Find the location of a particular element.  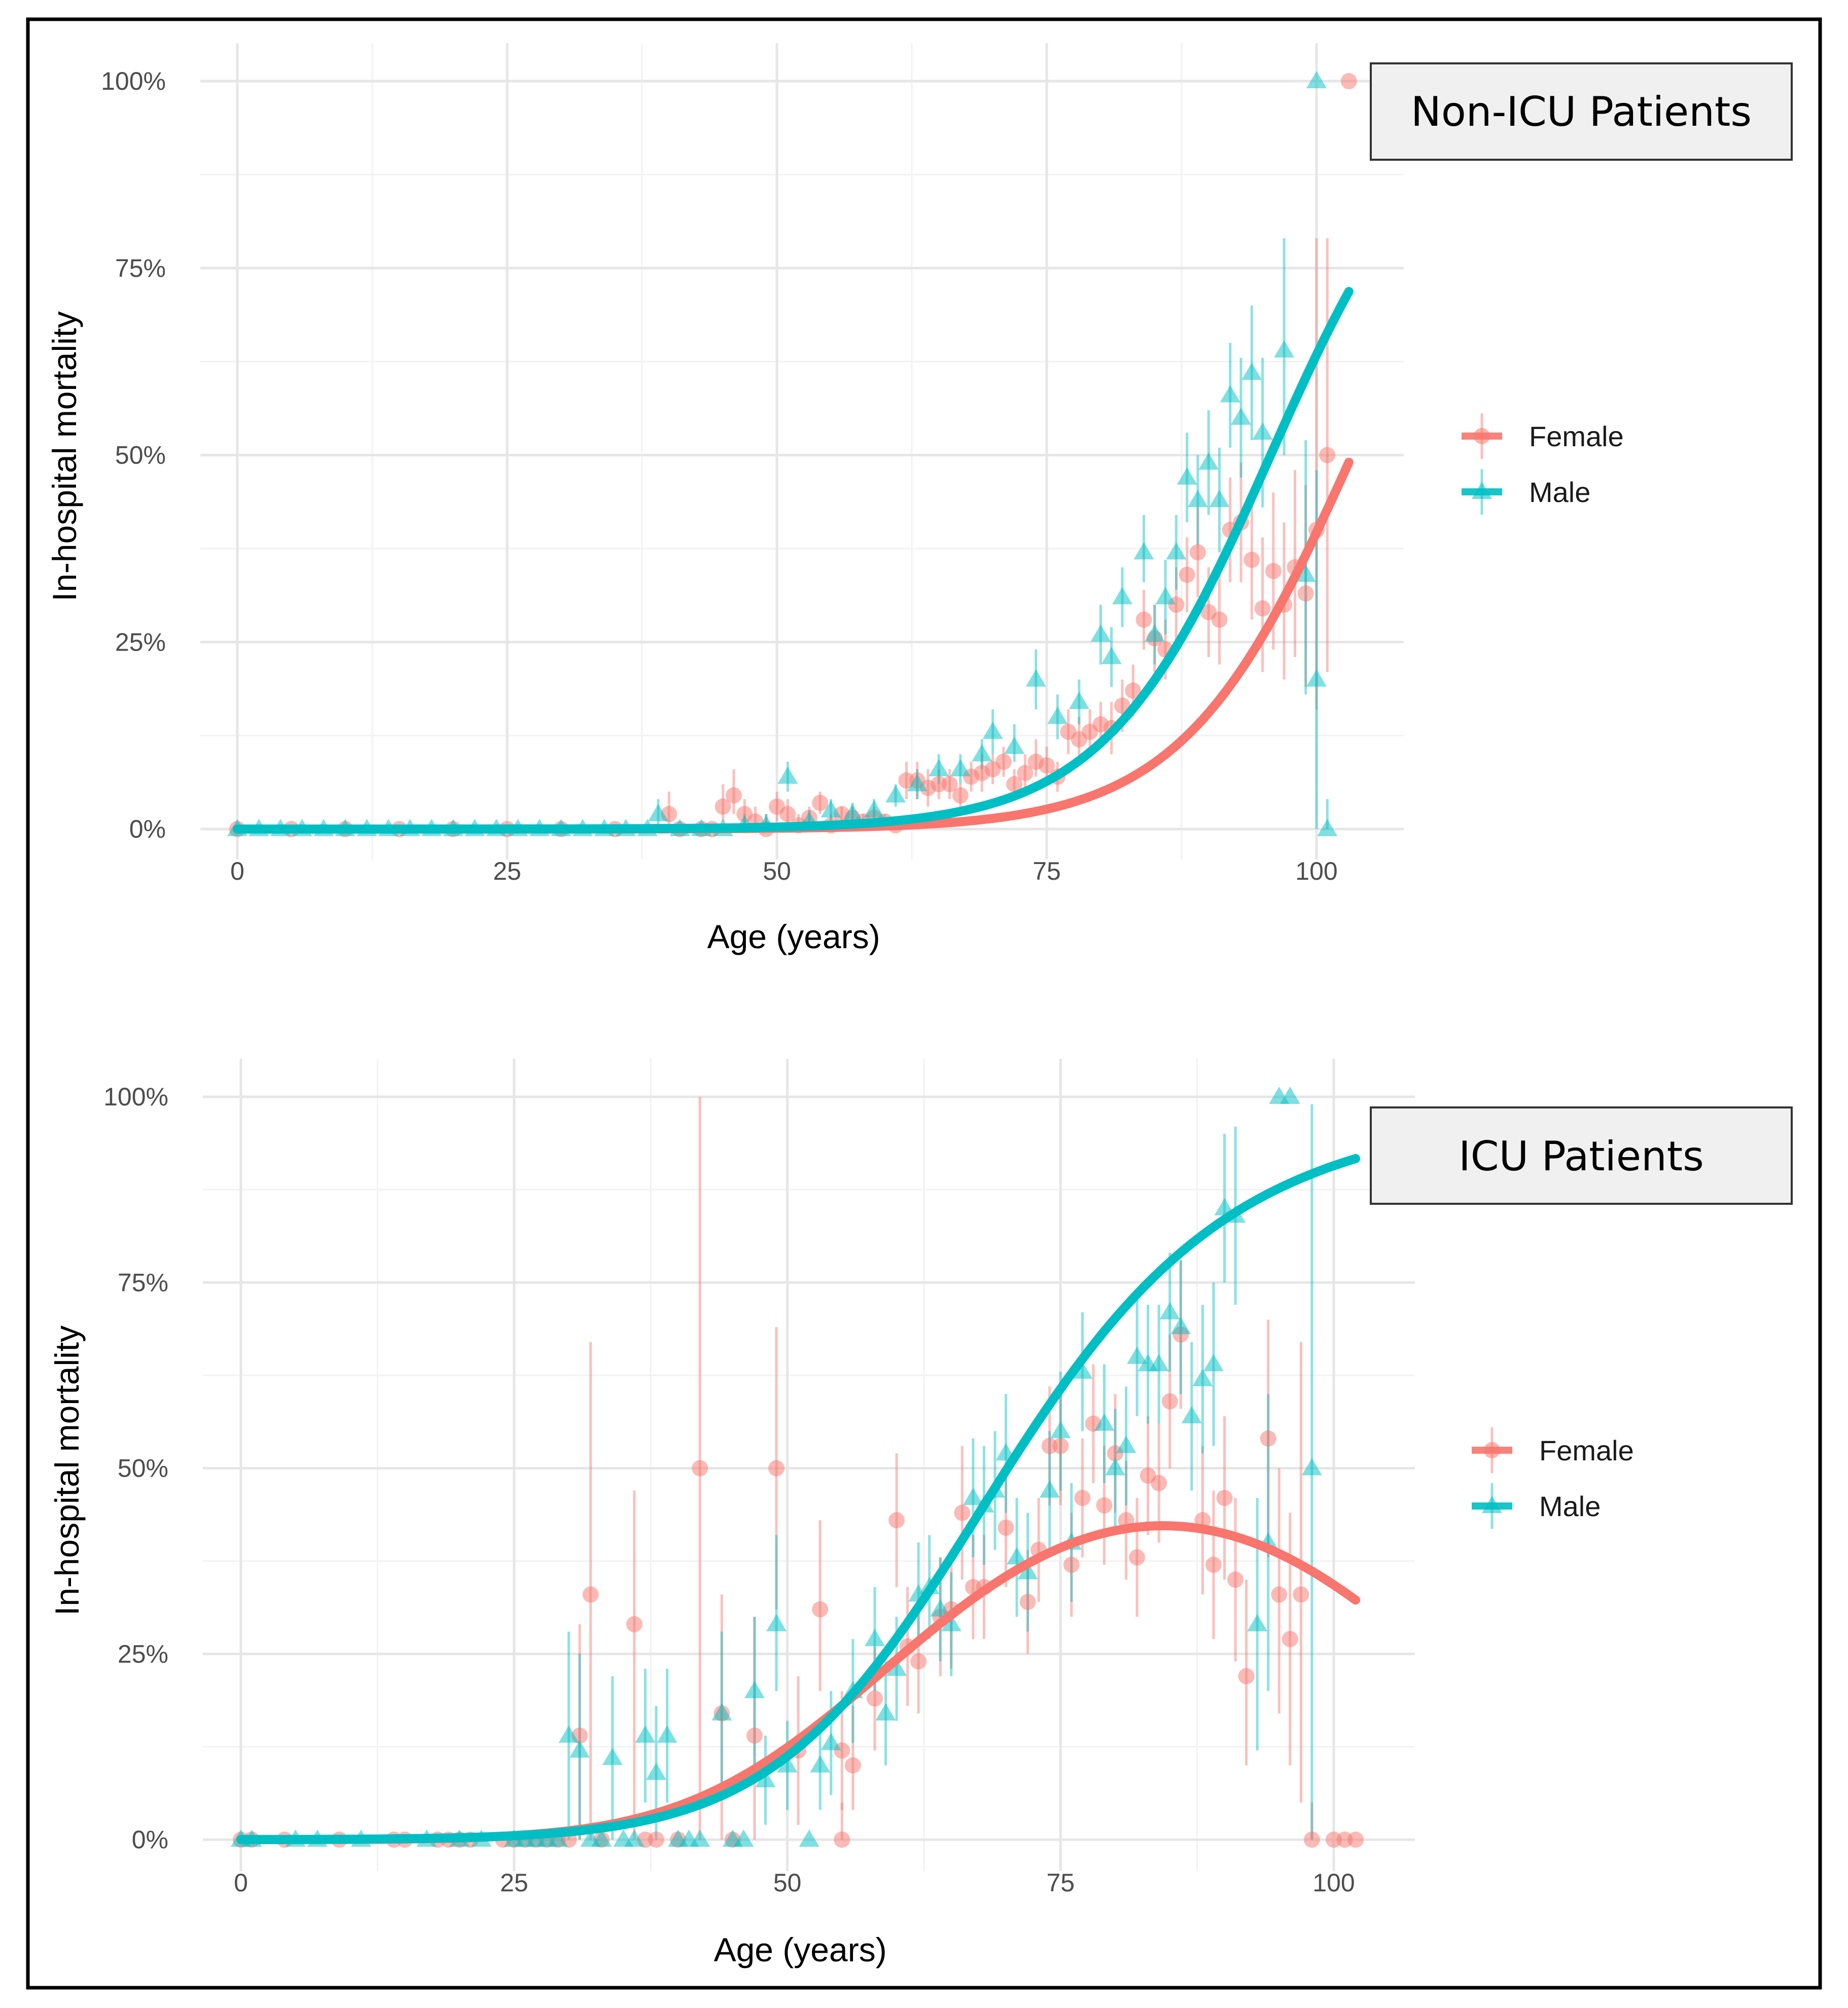

x-tick-label: 50 is located at coordinates (777, 871).